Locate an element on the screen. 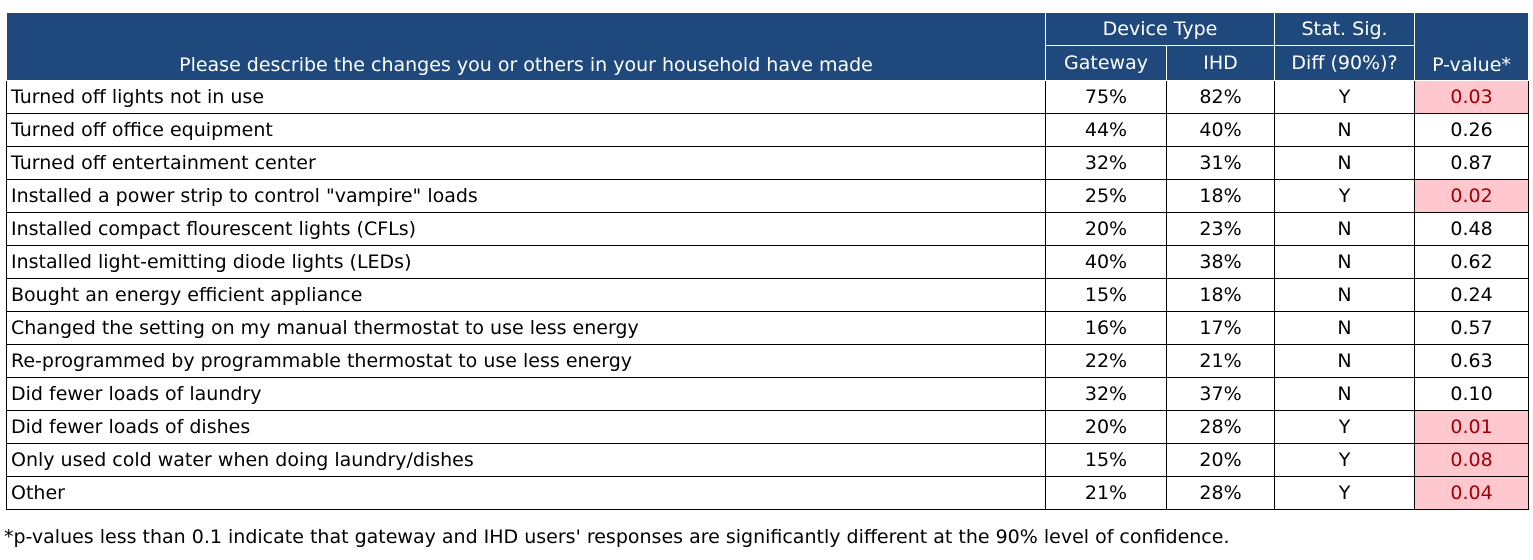 This screenshot has width=1533, height=560. ihd-cell: 82% is located at coordinates (1220, 97).